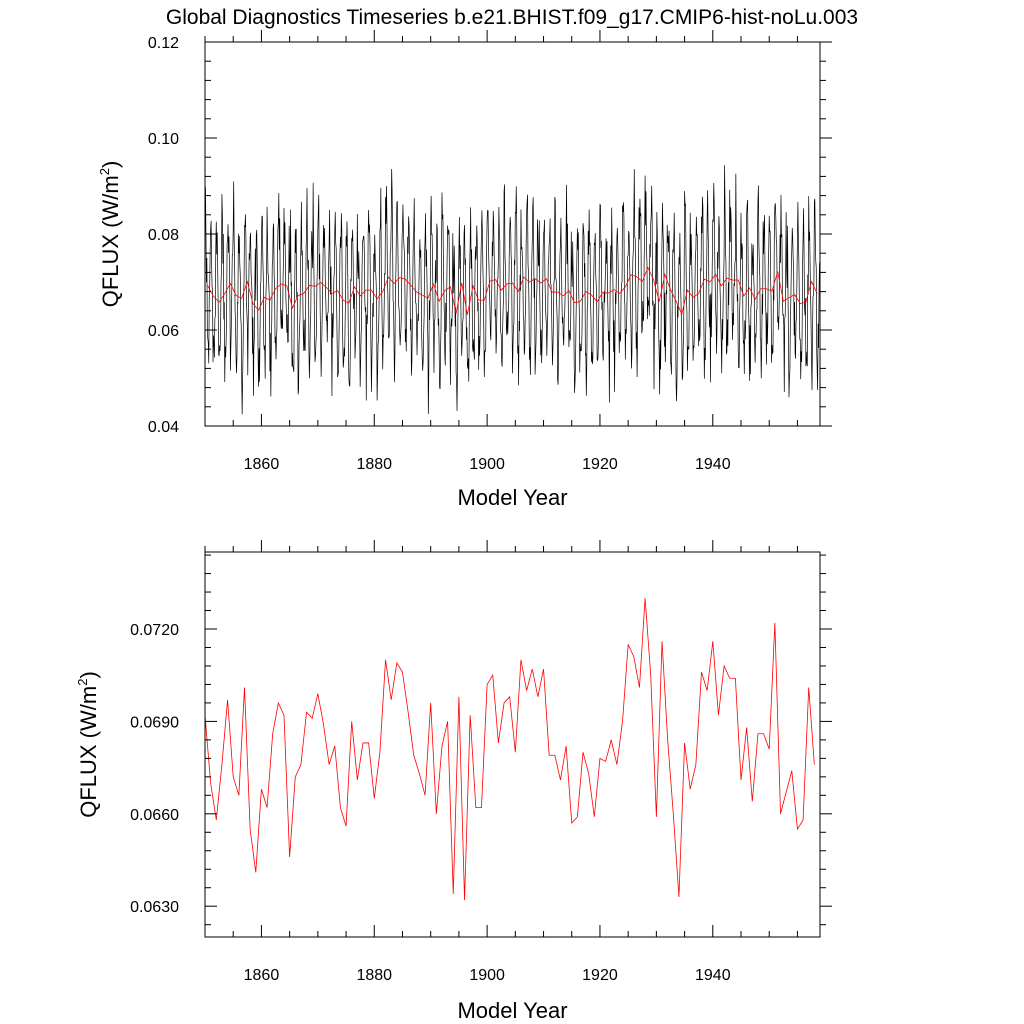 This screenshot has width=1024, height=1024. What do you see at coordinates (163, 43) in the screenshot?
I see `y-tick-label: 0.12` at bounding box center [163, 43].